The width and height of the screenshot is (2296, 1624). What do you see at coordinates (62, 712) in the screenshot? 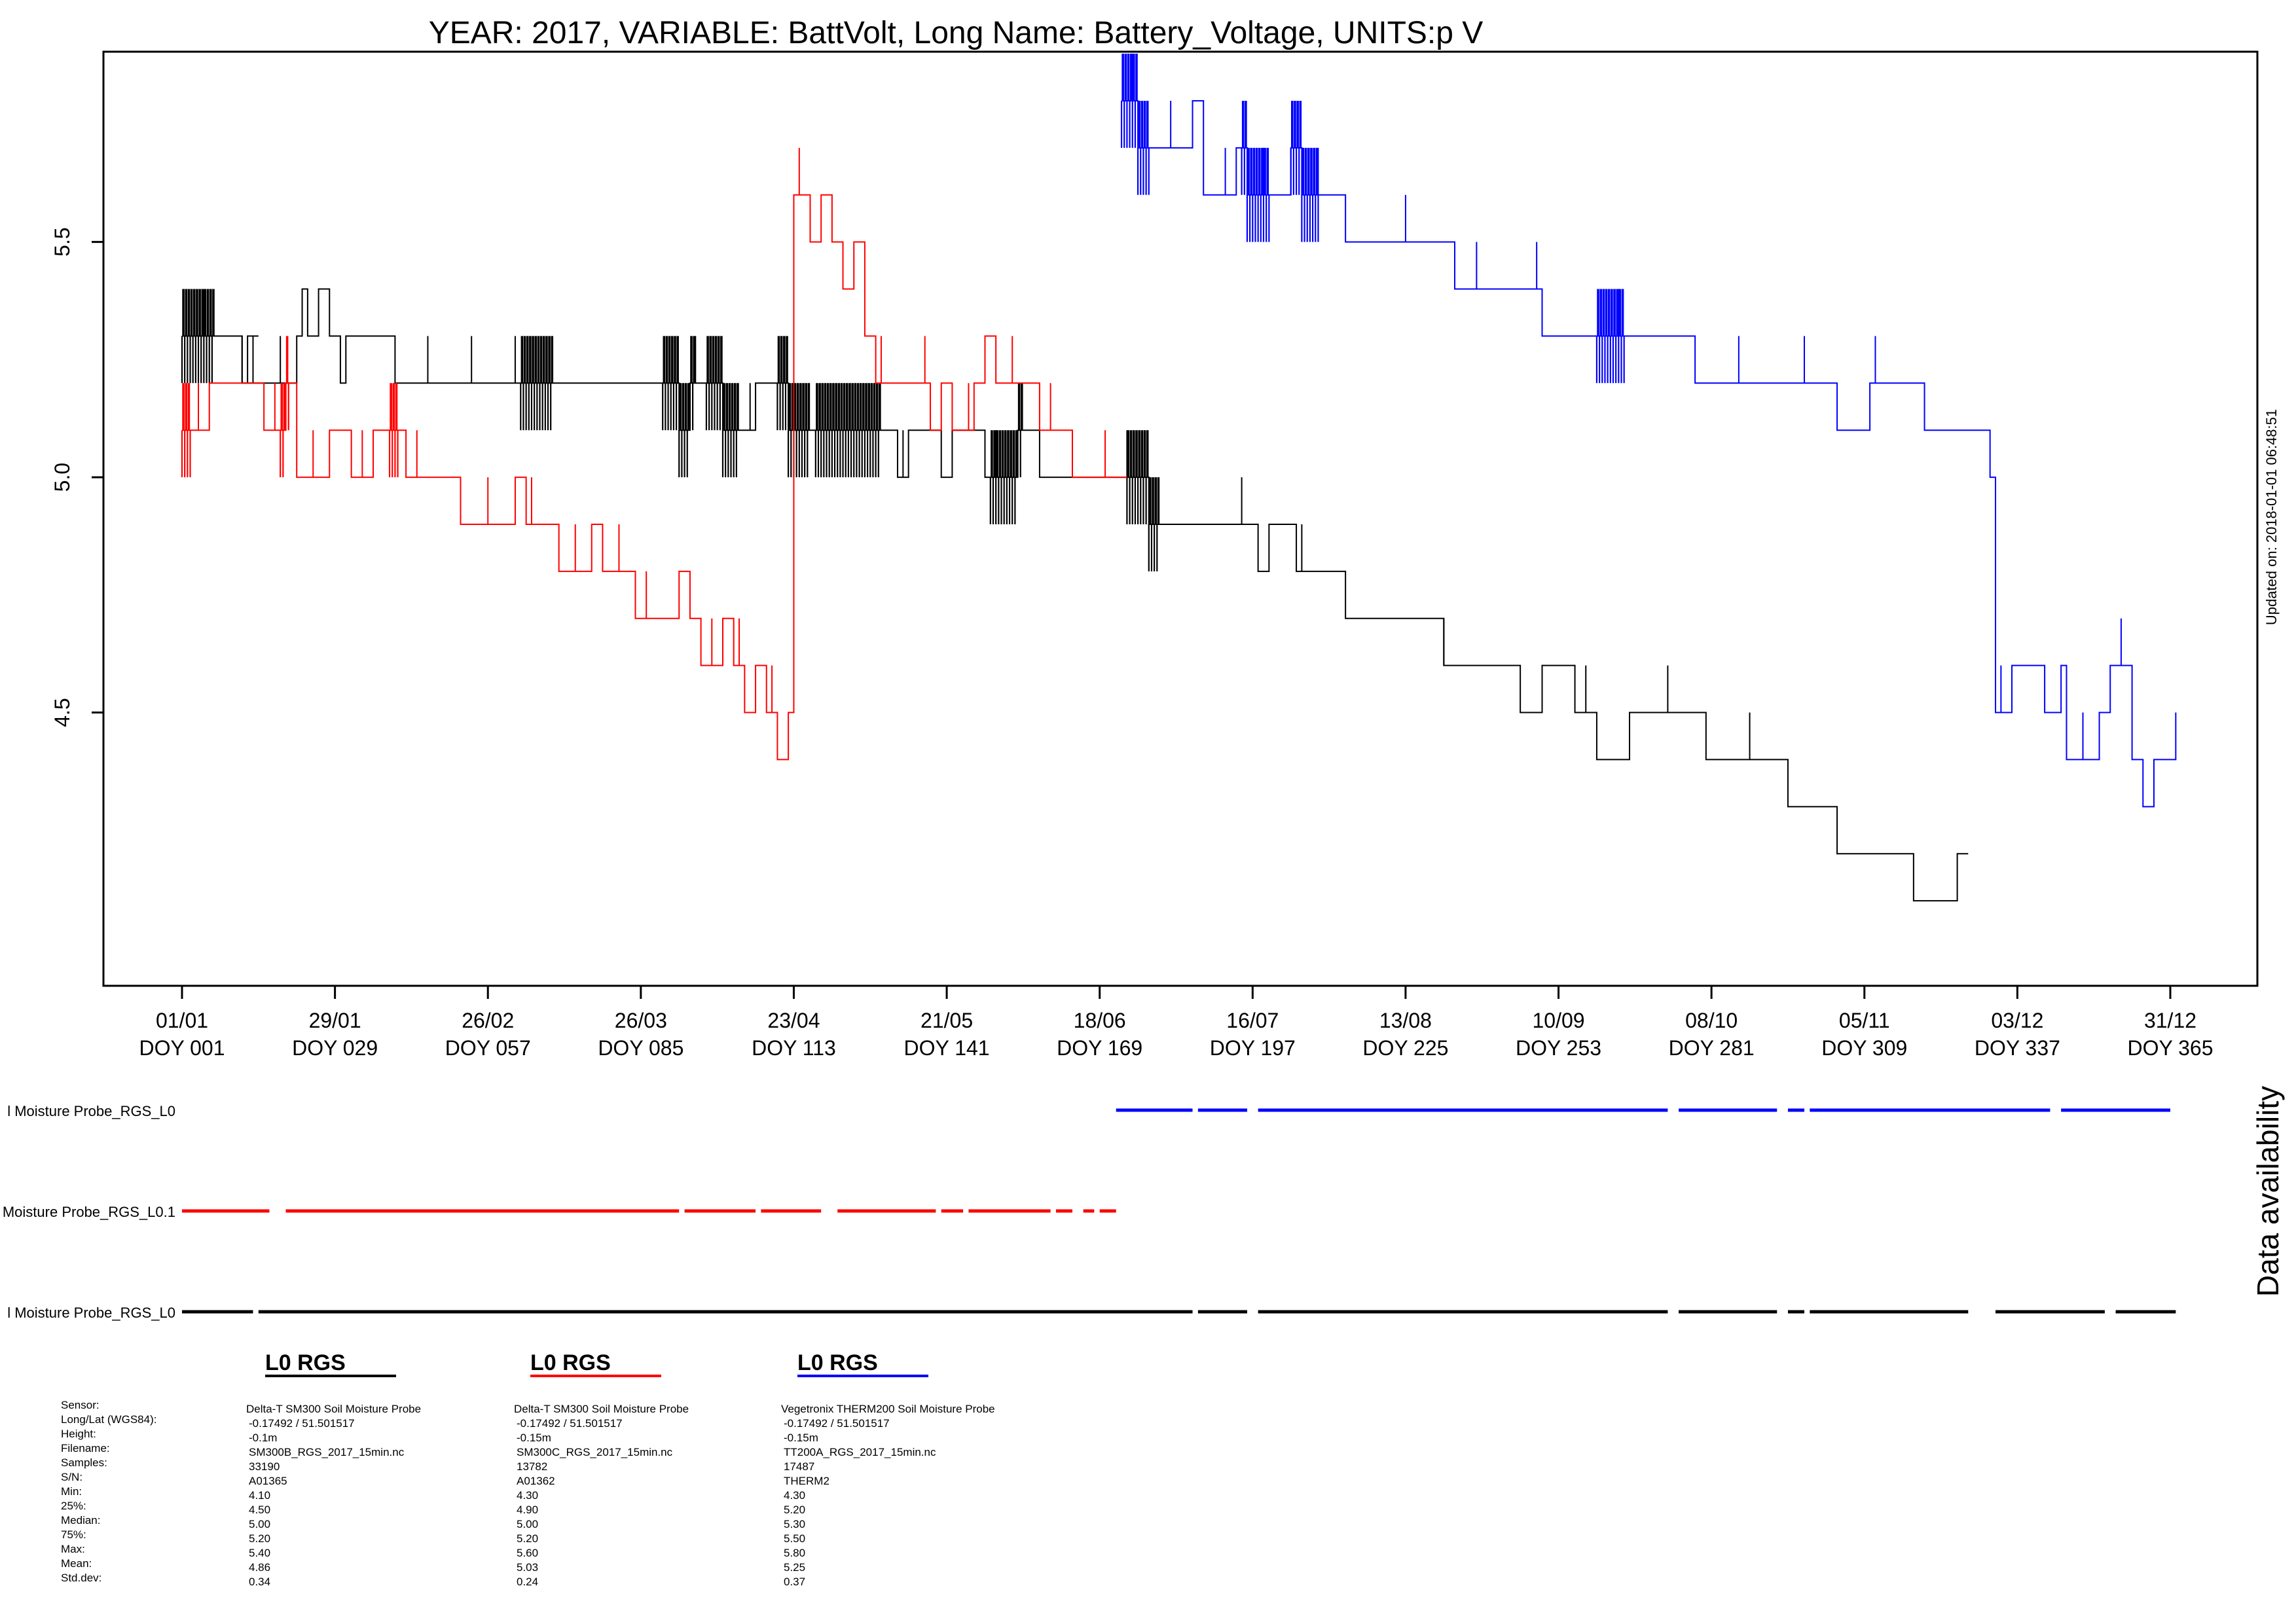
I see `y-tick-label: 4.5` at bounding box center [62, 712].